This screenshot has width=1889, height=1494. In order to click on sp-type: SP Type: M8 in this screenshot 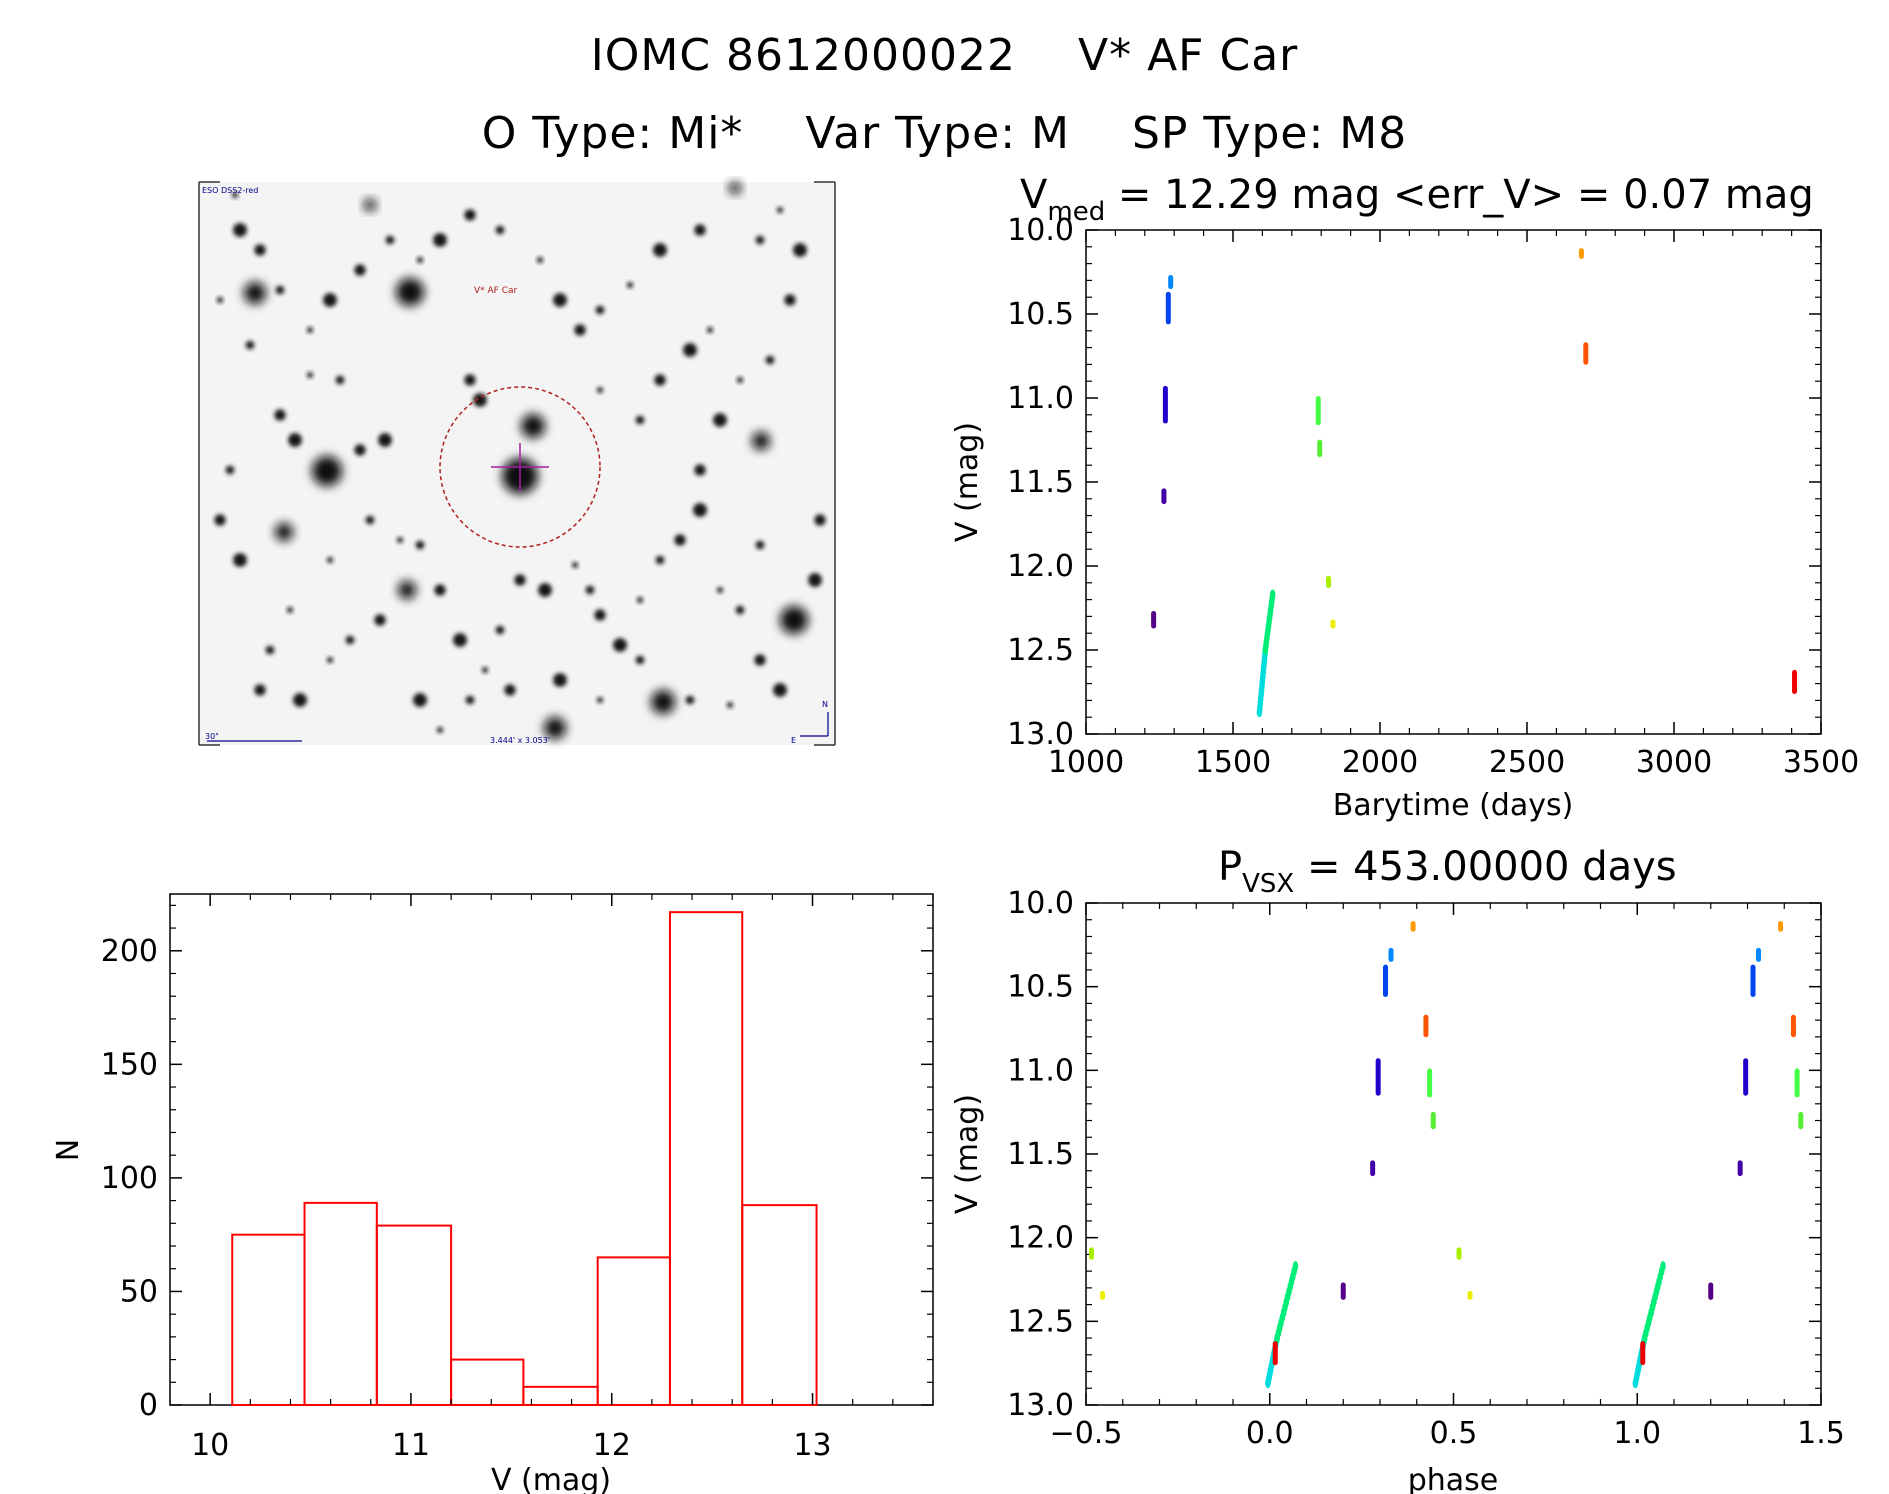, I will do `click(1269, 133)`.